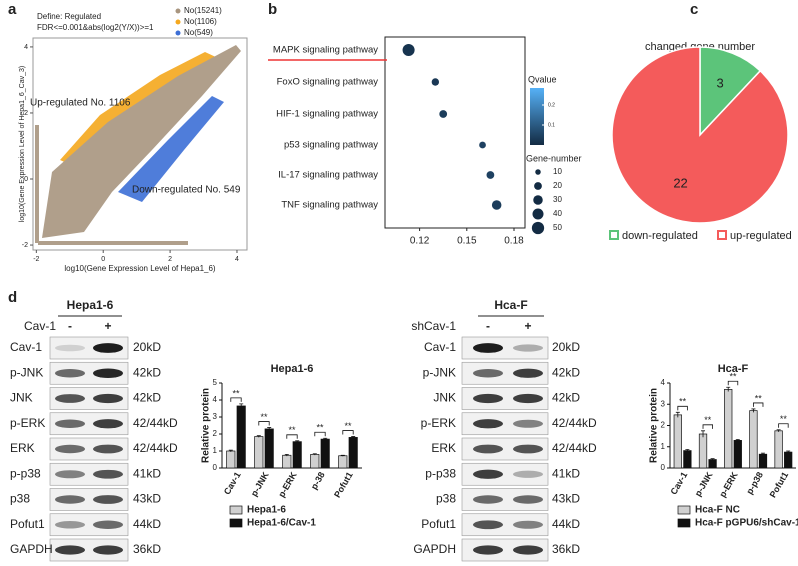 The height and width of the screenshot is (566, 798). What do you see at coordinates (434, 549) in the screenshot?
I see `protein-label: GAPDH` at bounding box center [434, 549].